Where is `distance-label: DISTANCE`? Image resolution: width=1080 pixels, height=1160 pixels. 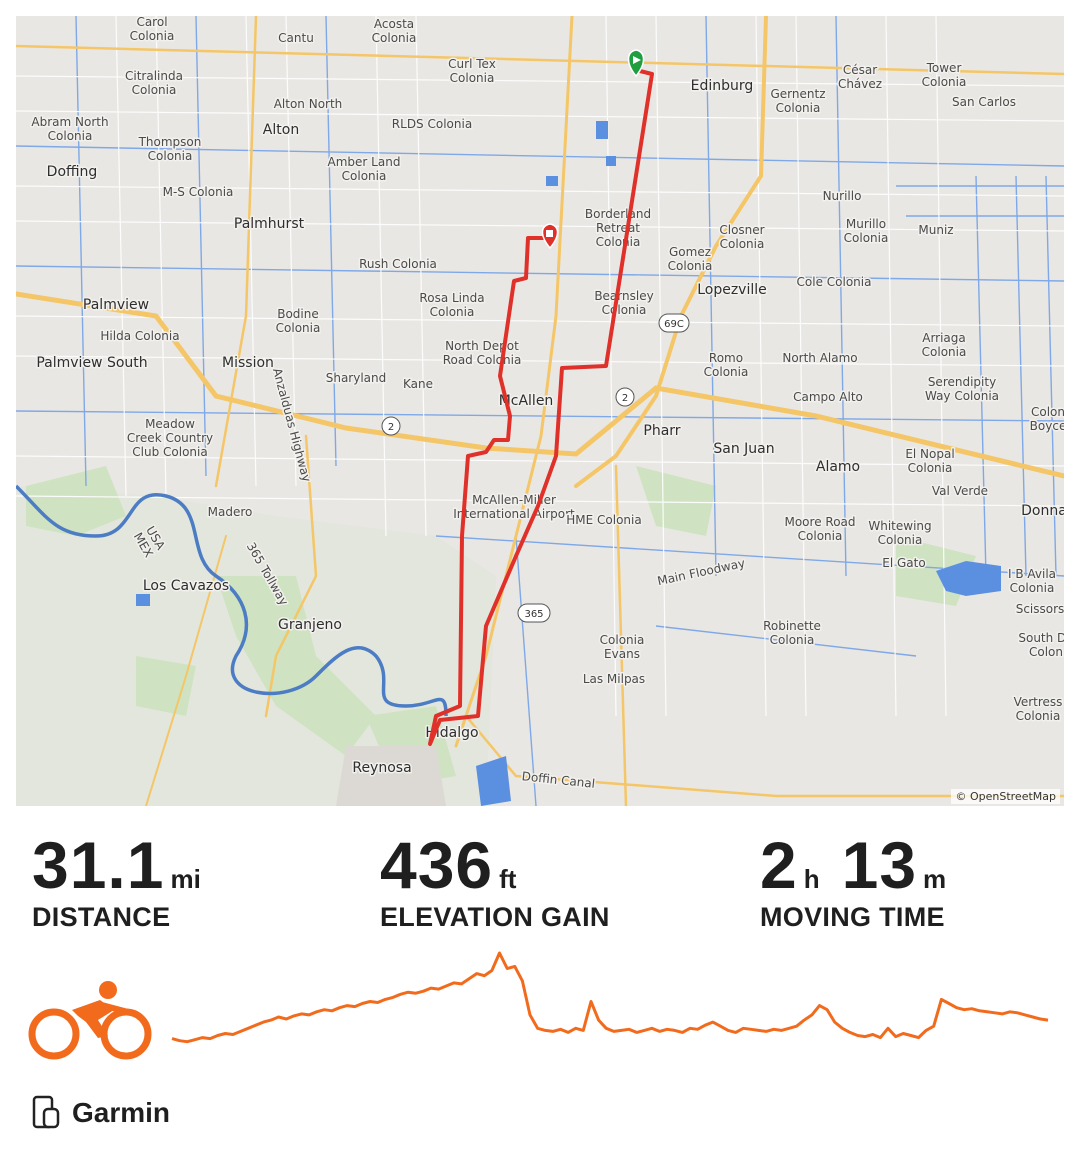
distance-label: DISTANCE is located at coordinates (101, 917).